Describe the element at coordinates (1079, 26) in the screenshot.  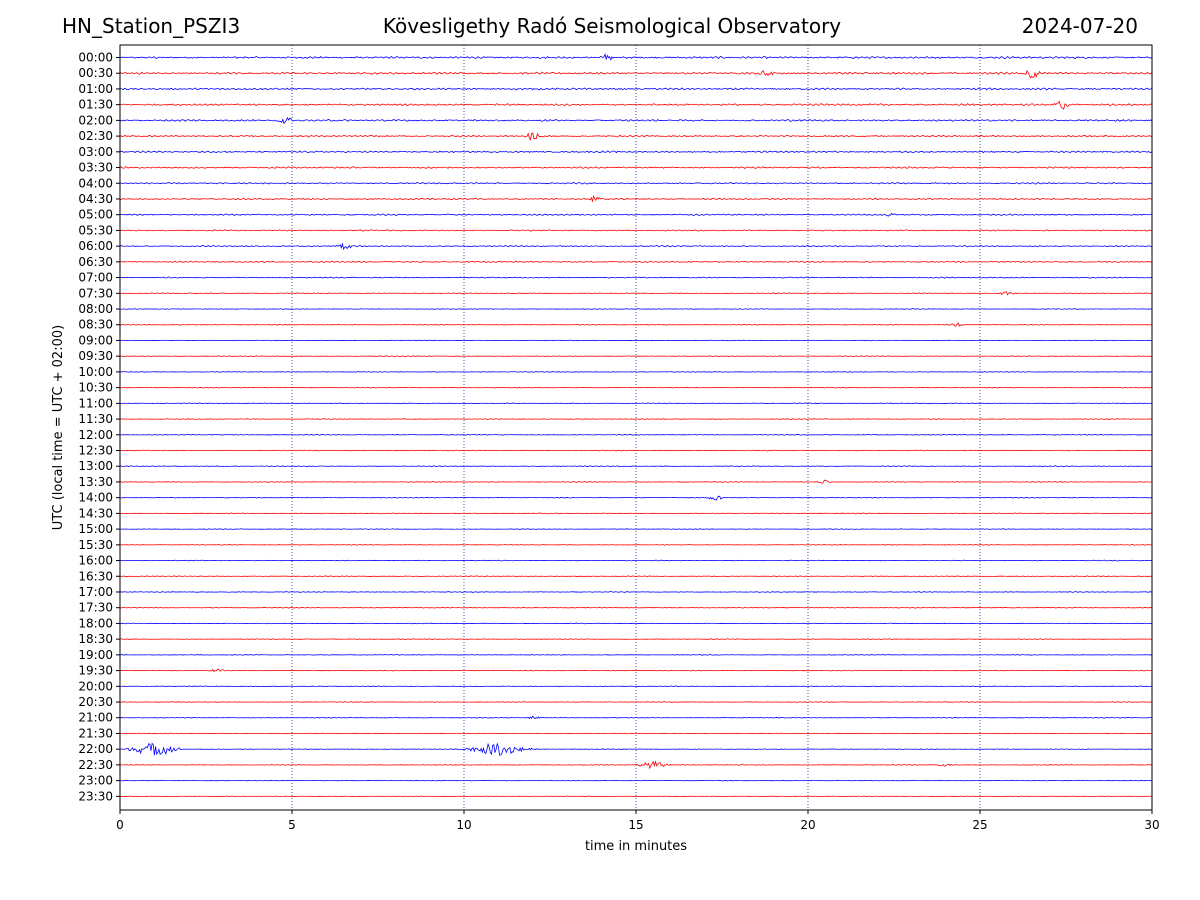
I see `date-label: 2024-07-20` at that location.